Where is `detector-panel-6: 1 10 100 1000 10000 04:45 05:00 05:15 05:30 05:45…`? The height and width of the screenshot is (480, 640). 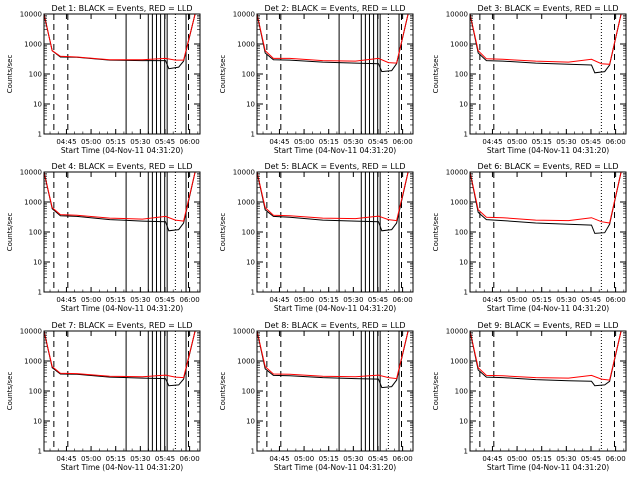 detector-panel-6: 1 10 100 1000 10000 04:45 05:00 05:15 05:30 05:45… is located at coordinates (529, 237).